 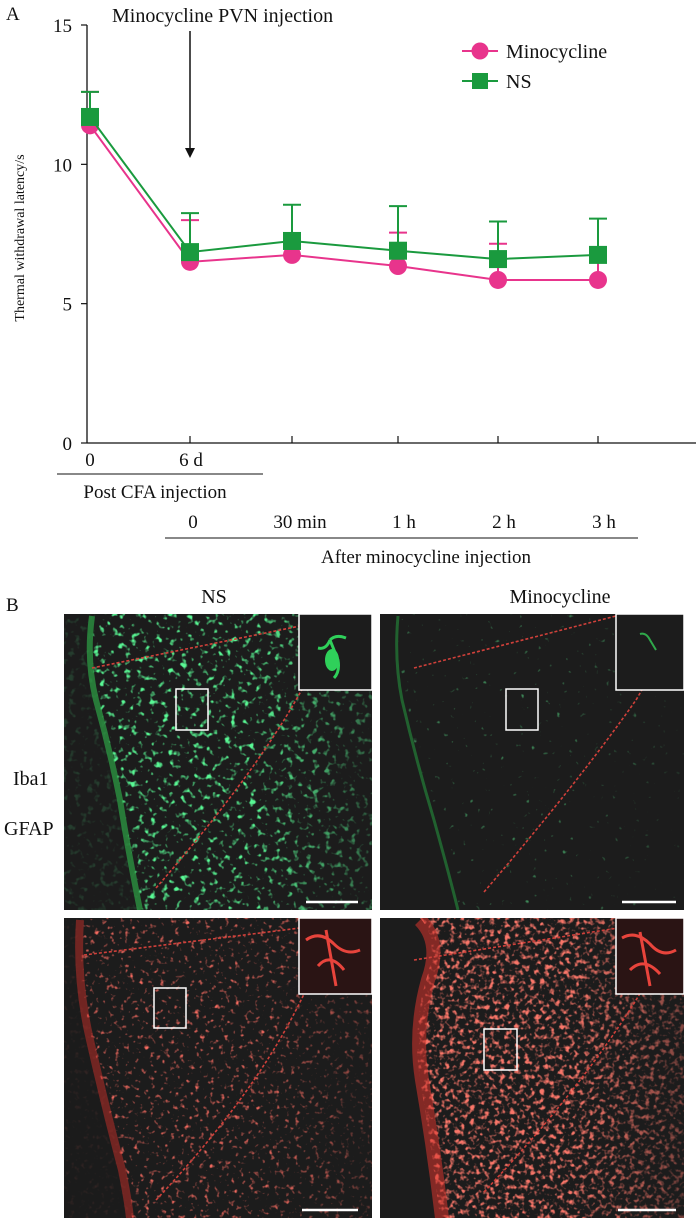 What do you see at coordinates (12, 605) in the screenshot?
I see `panel-b-label: B` at bounding box center [12, 605].